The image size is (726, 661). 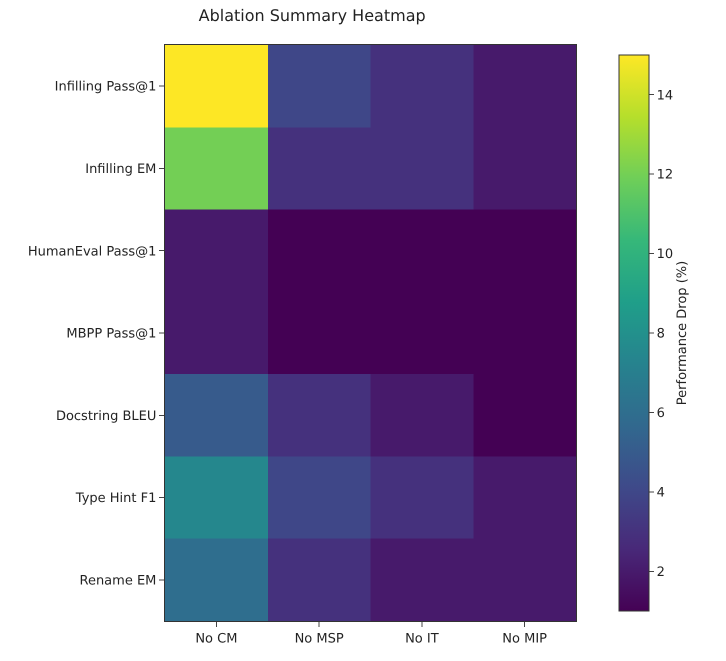 I want to click on color-bar-label: 4, so click(x=660, y=492).